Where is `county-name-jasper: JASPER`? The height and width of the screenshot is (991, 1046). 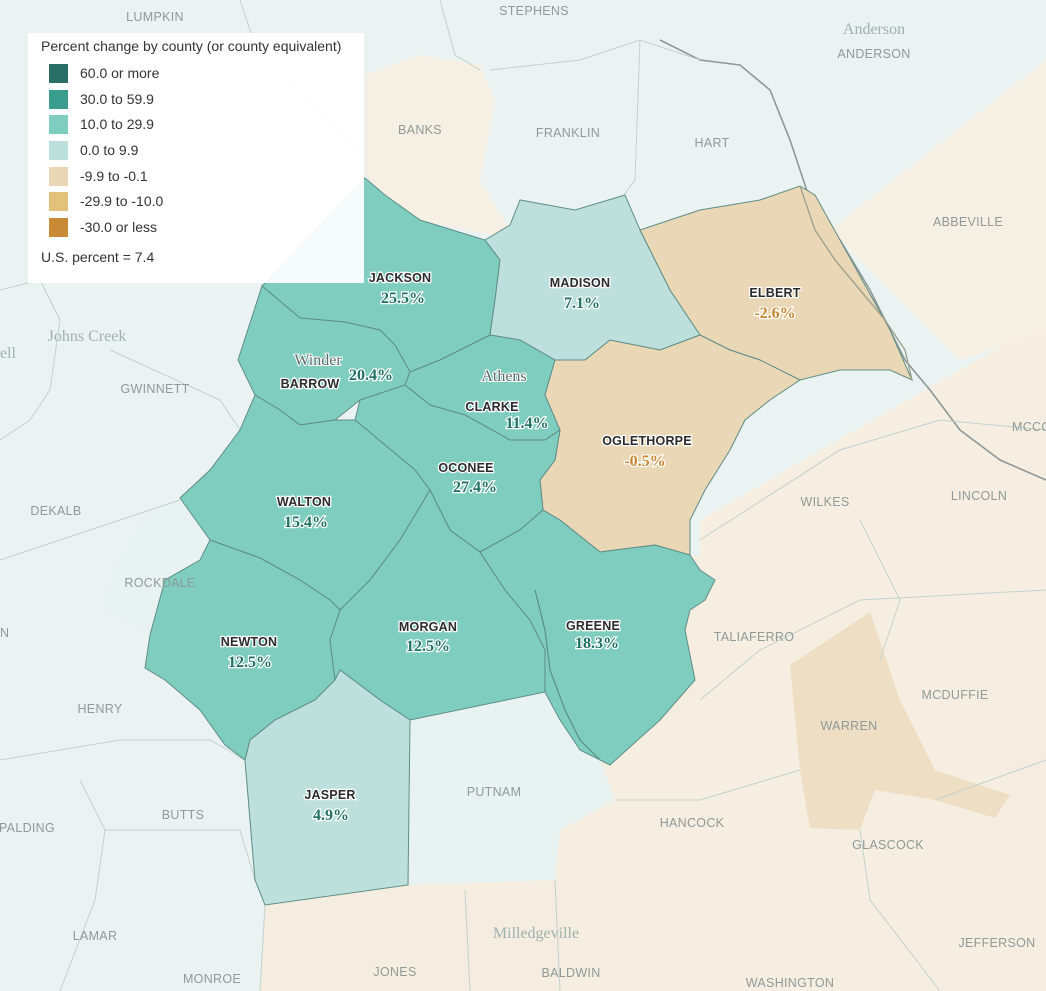 county-name-jasper: JASPER is located at coordinates (329, 795).